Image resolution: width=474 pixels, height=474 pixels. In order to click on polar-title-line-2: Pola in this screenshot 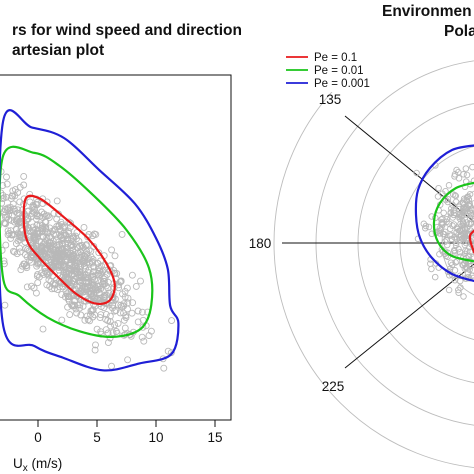, I will do `click(459, 31)`.